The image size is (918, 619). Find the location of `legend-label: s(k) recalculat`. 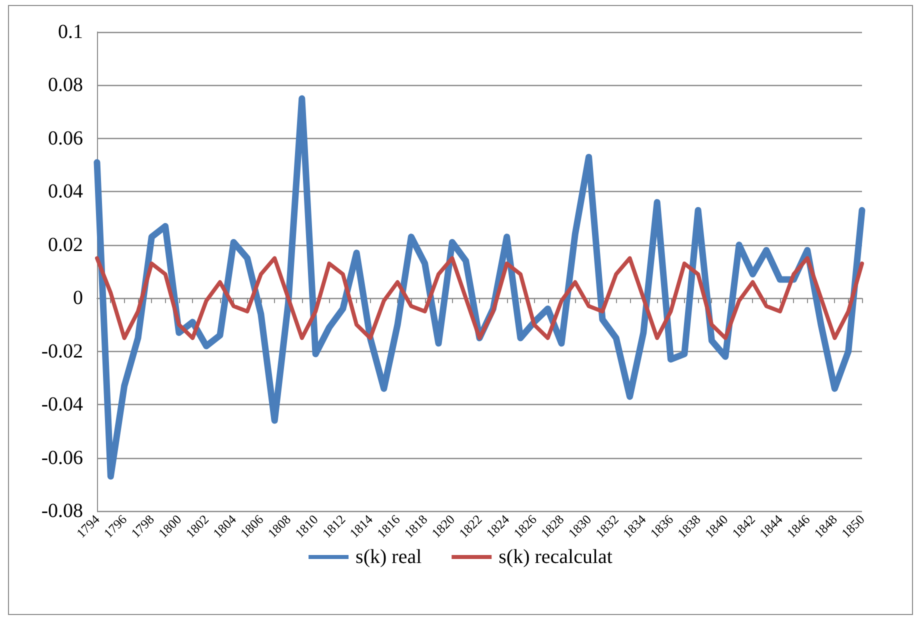

legend-label: s(k) recalculat is located at coordinates (555, 557).